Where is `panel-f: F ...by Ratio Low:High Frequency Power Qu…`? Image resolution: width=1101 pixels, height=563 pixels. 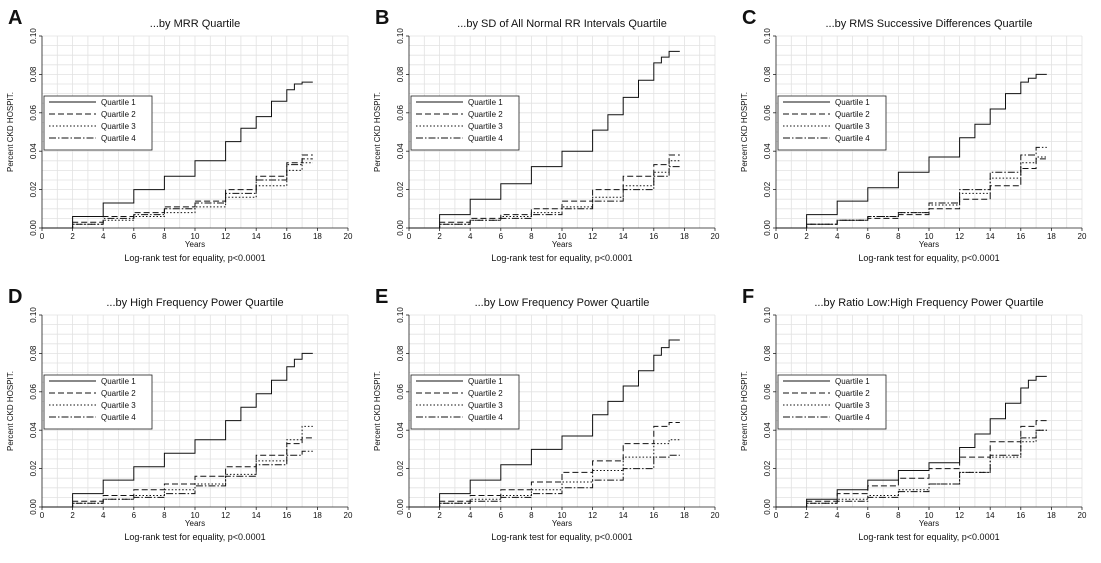 panel-f: F ...by Ratio Low:High Frequency Power Qu… is located at coordinates (913, 414).